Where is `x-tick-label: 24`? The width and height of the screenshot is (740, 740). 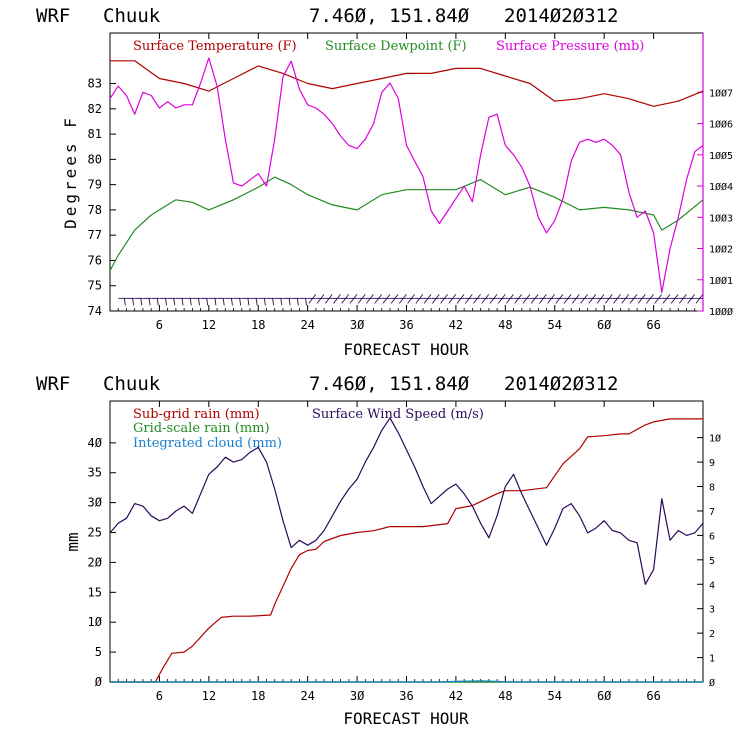 x-tick-label: 24 is located at coordinates (307, 325).